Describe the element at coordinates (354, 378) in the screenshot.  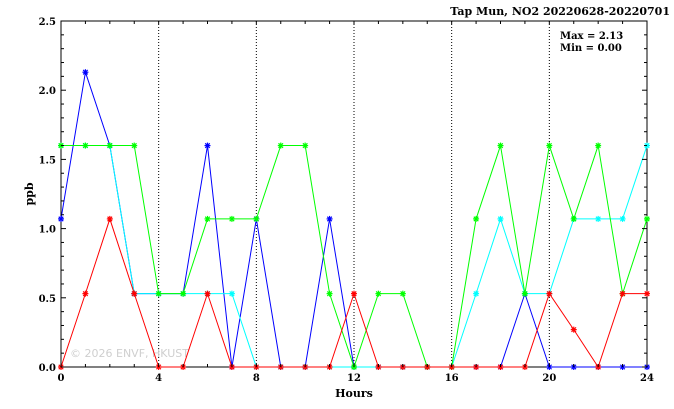
I see `x-tick-label-12: 12` at that location.